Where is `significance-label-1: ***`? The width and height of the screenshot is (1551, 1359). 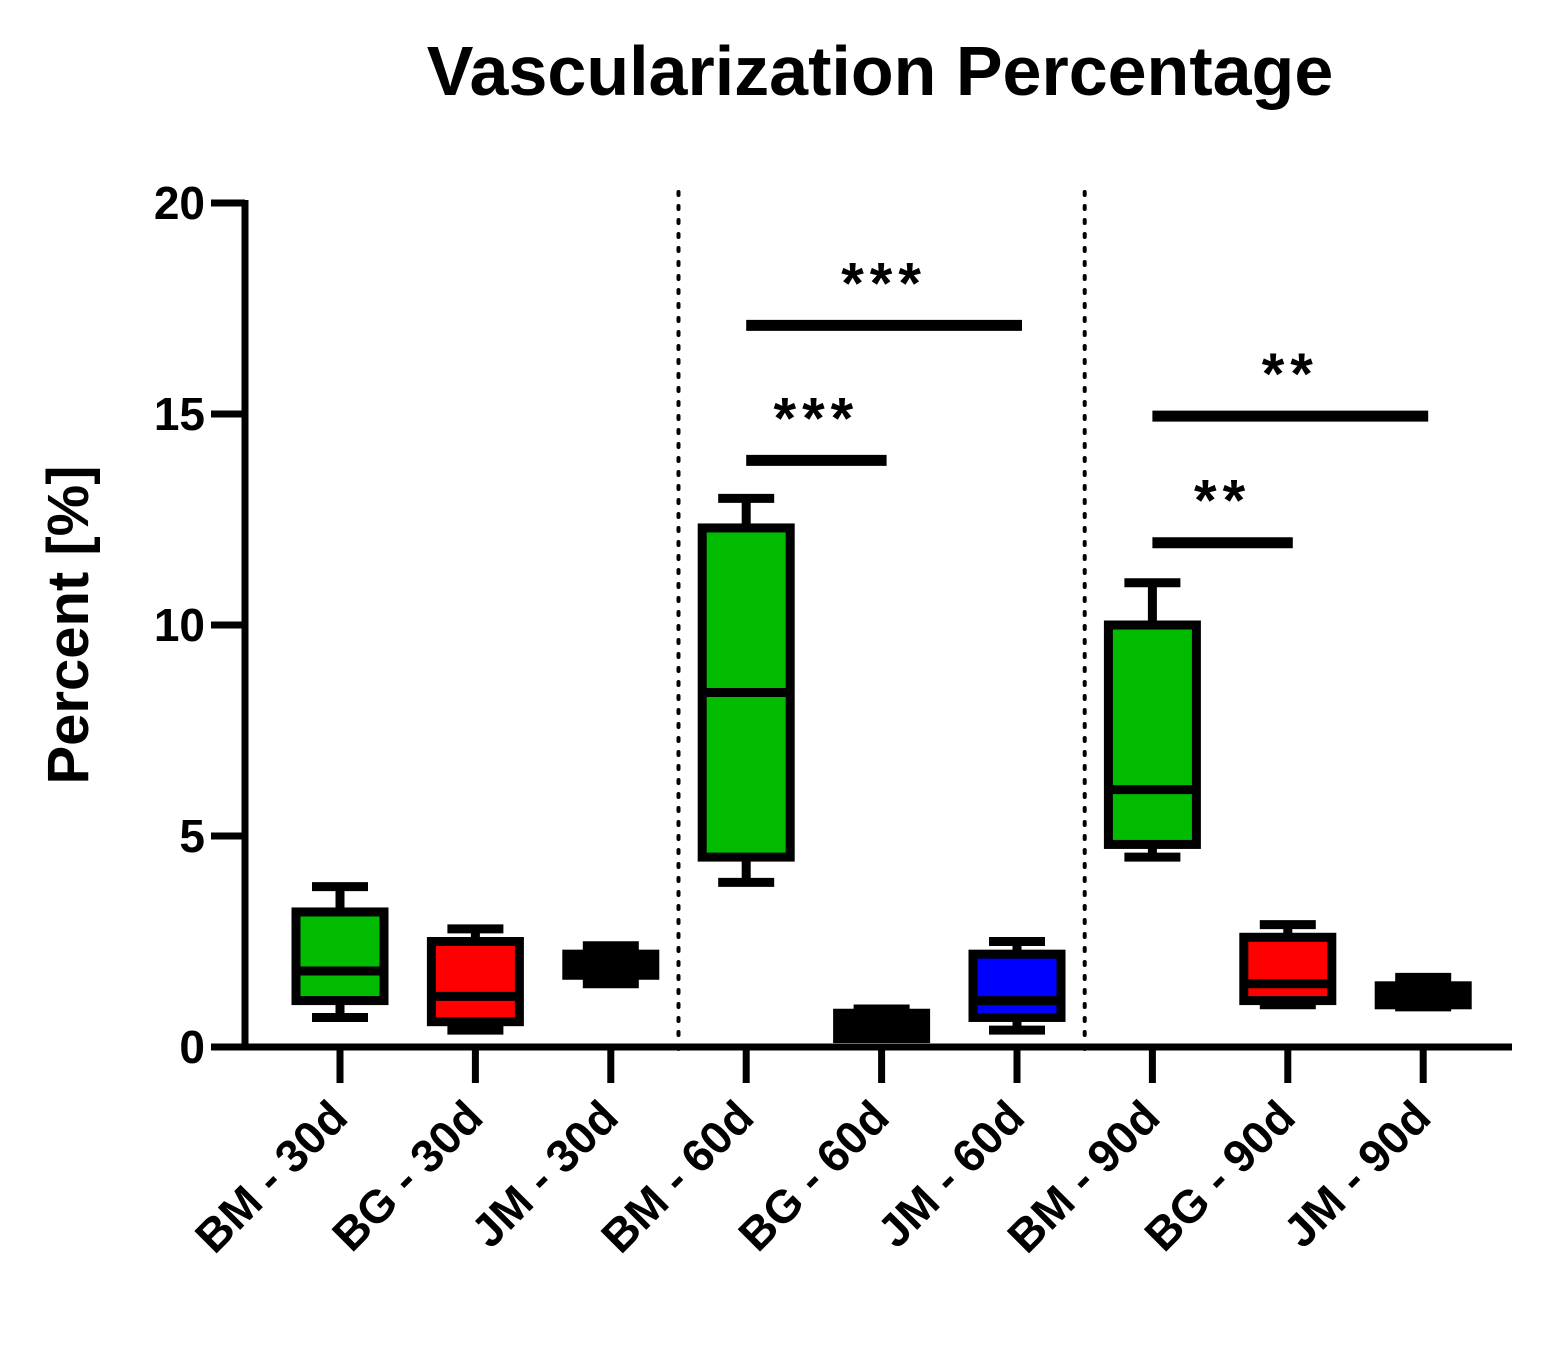 significance-label-1: *** is located at coordinates (817, 418).